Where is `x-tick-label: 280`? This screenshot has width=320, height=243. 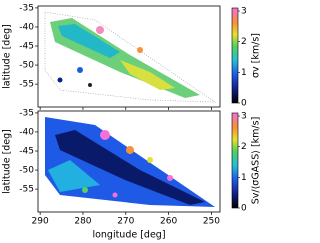
x-tick-label: 280 is located at coordinates (82, 222).